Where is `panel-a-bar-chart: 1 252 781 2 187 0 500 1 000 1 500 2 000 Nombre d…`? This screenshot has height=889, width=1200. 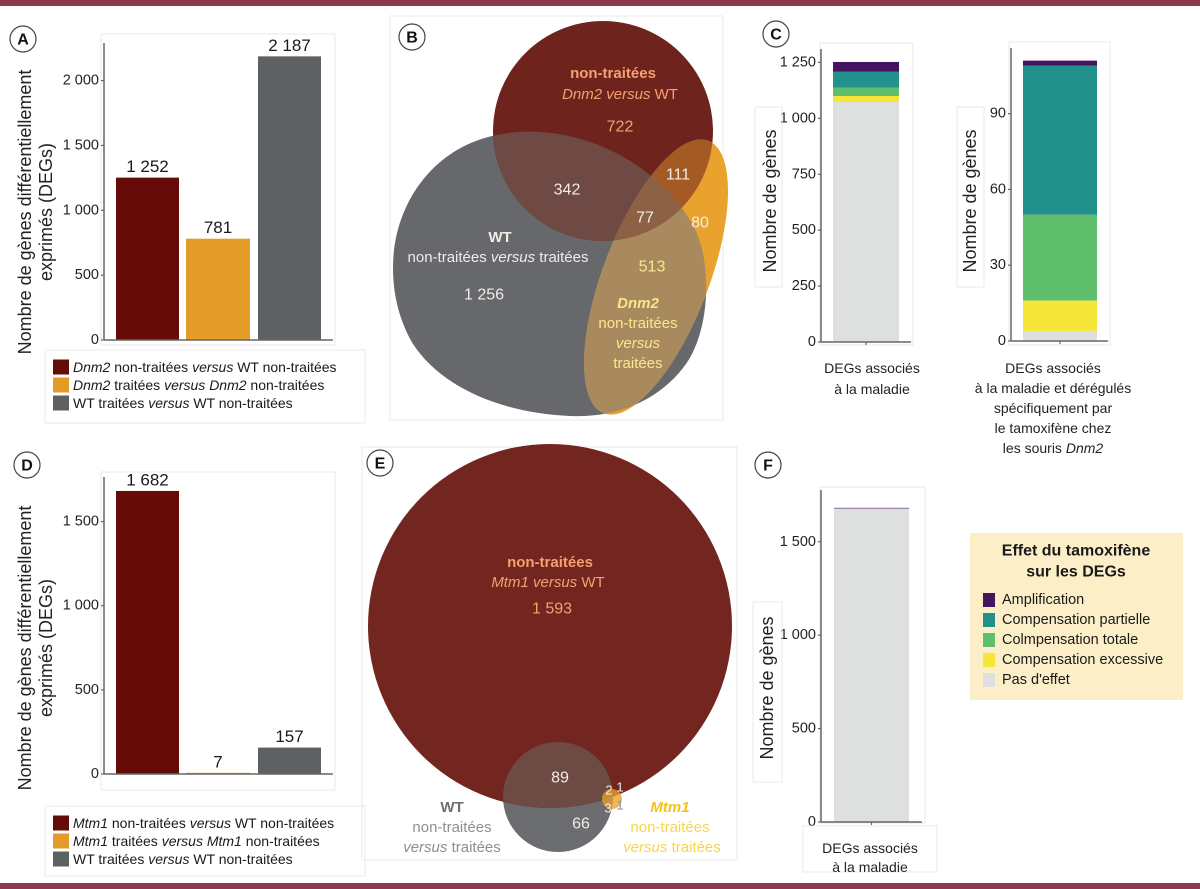
panel-a-bar-chart: 1 252 781 2 187 0 500 1 000 1 500 2 000 Nombre d… is located at coordinates (190, 228).